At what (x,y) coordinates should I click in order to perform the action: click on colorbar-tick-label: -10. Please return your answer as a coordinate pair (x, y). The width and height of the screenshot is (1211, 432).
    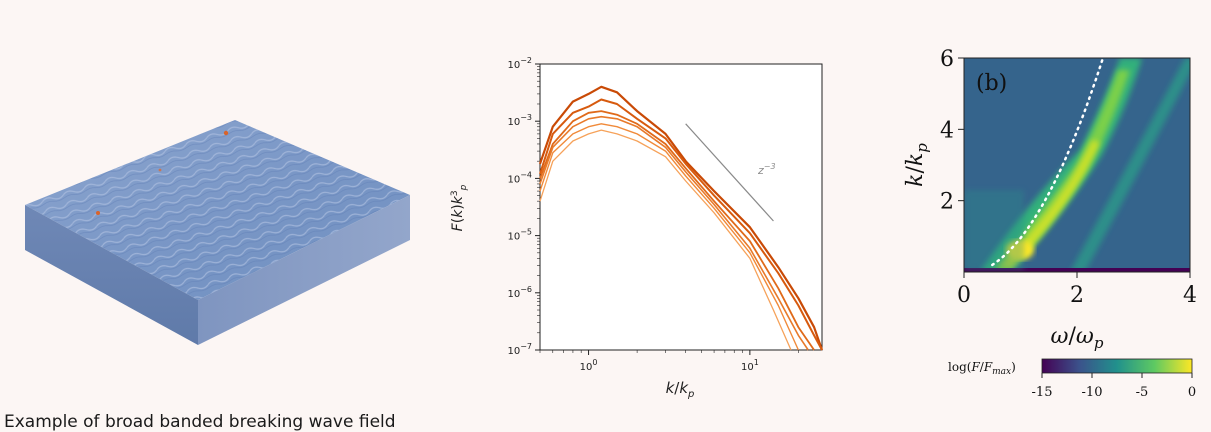
    Looking at the image, I should click on (1092, 392).